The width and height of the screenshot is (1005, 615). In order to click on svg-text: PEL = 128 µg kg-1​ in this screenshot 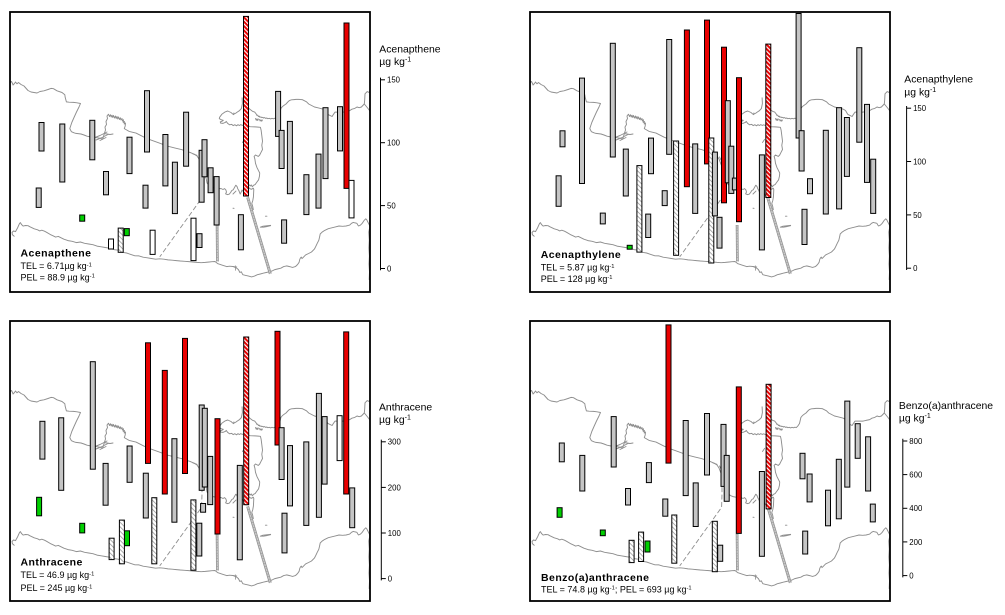, I will do `click(577, 279)`.